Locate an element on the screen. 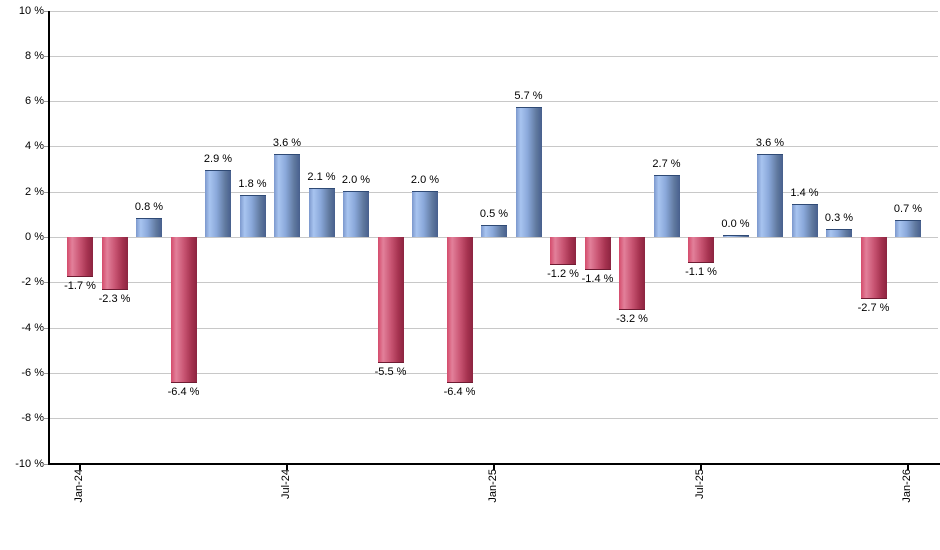 The height and width of the screenshot is (550, 940). y-axis-line is located at coordinates (49, 238).